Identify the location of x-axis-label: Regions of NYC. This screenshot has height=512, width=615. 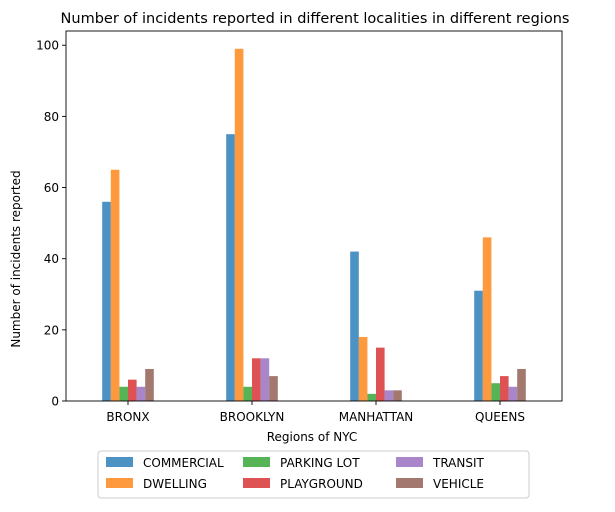
(312, 437).